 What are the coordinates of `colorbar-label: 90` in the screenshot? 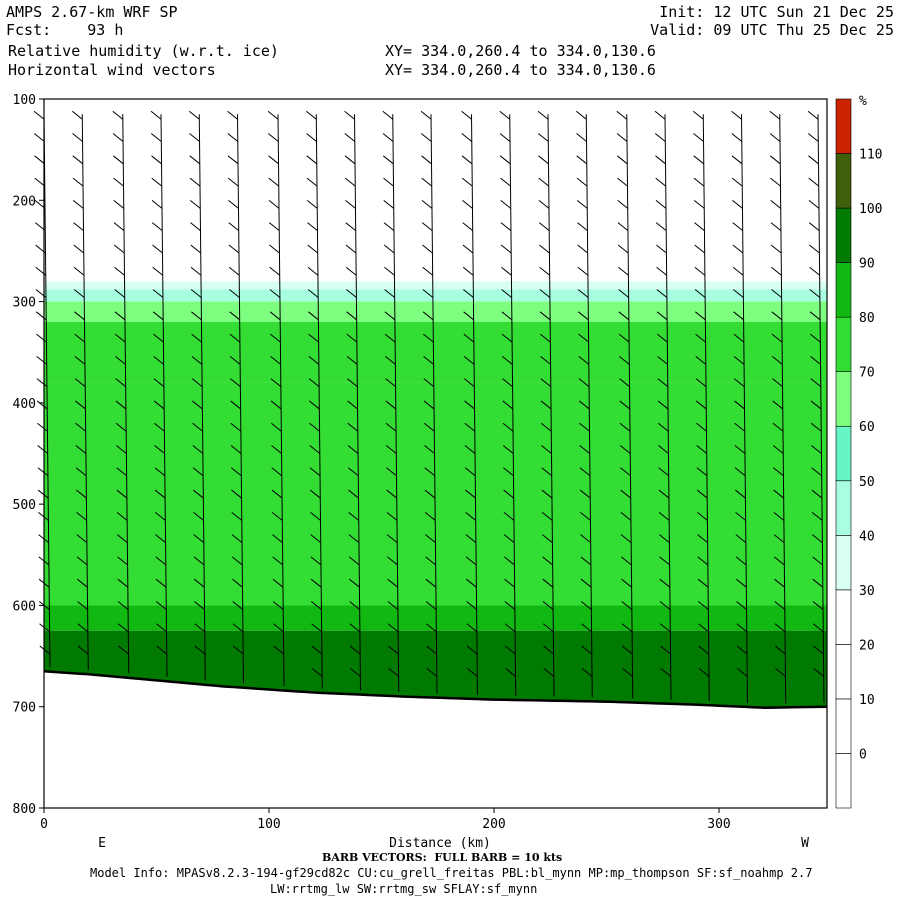 It's located at (867, 264).